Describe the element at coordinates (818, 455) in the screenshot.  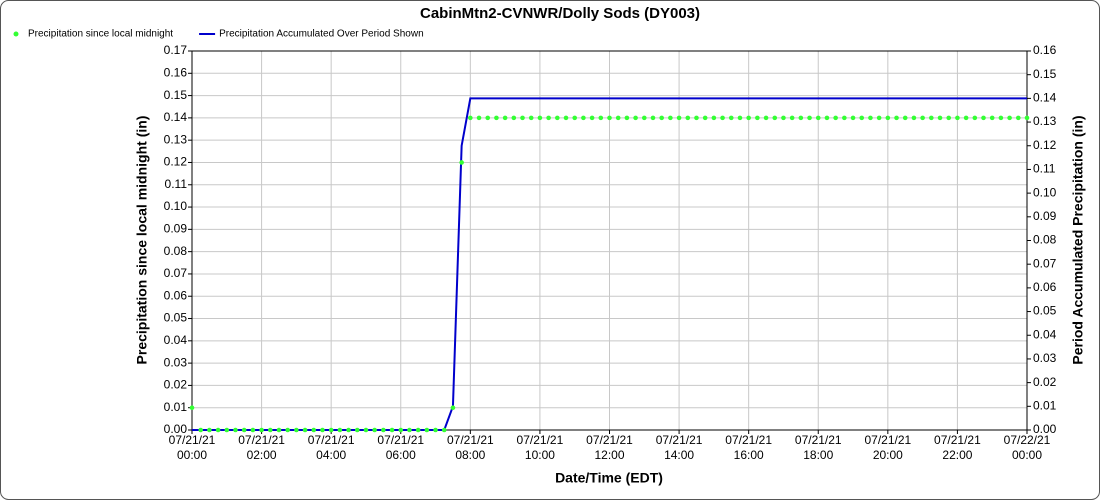
I see `x-tick-label-line: 18:00` at that location.